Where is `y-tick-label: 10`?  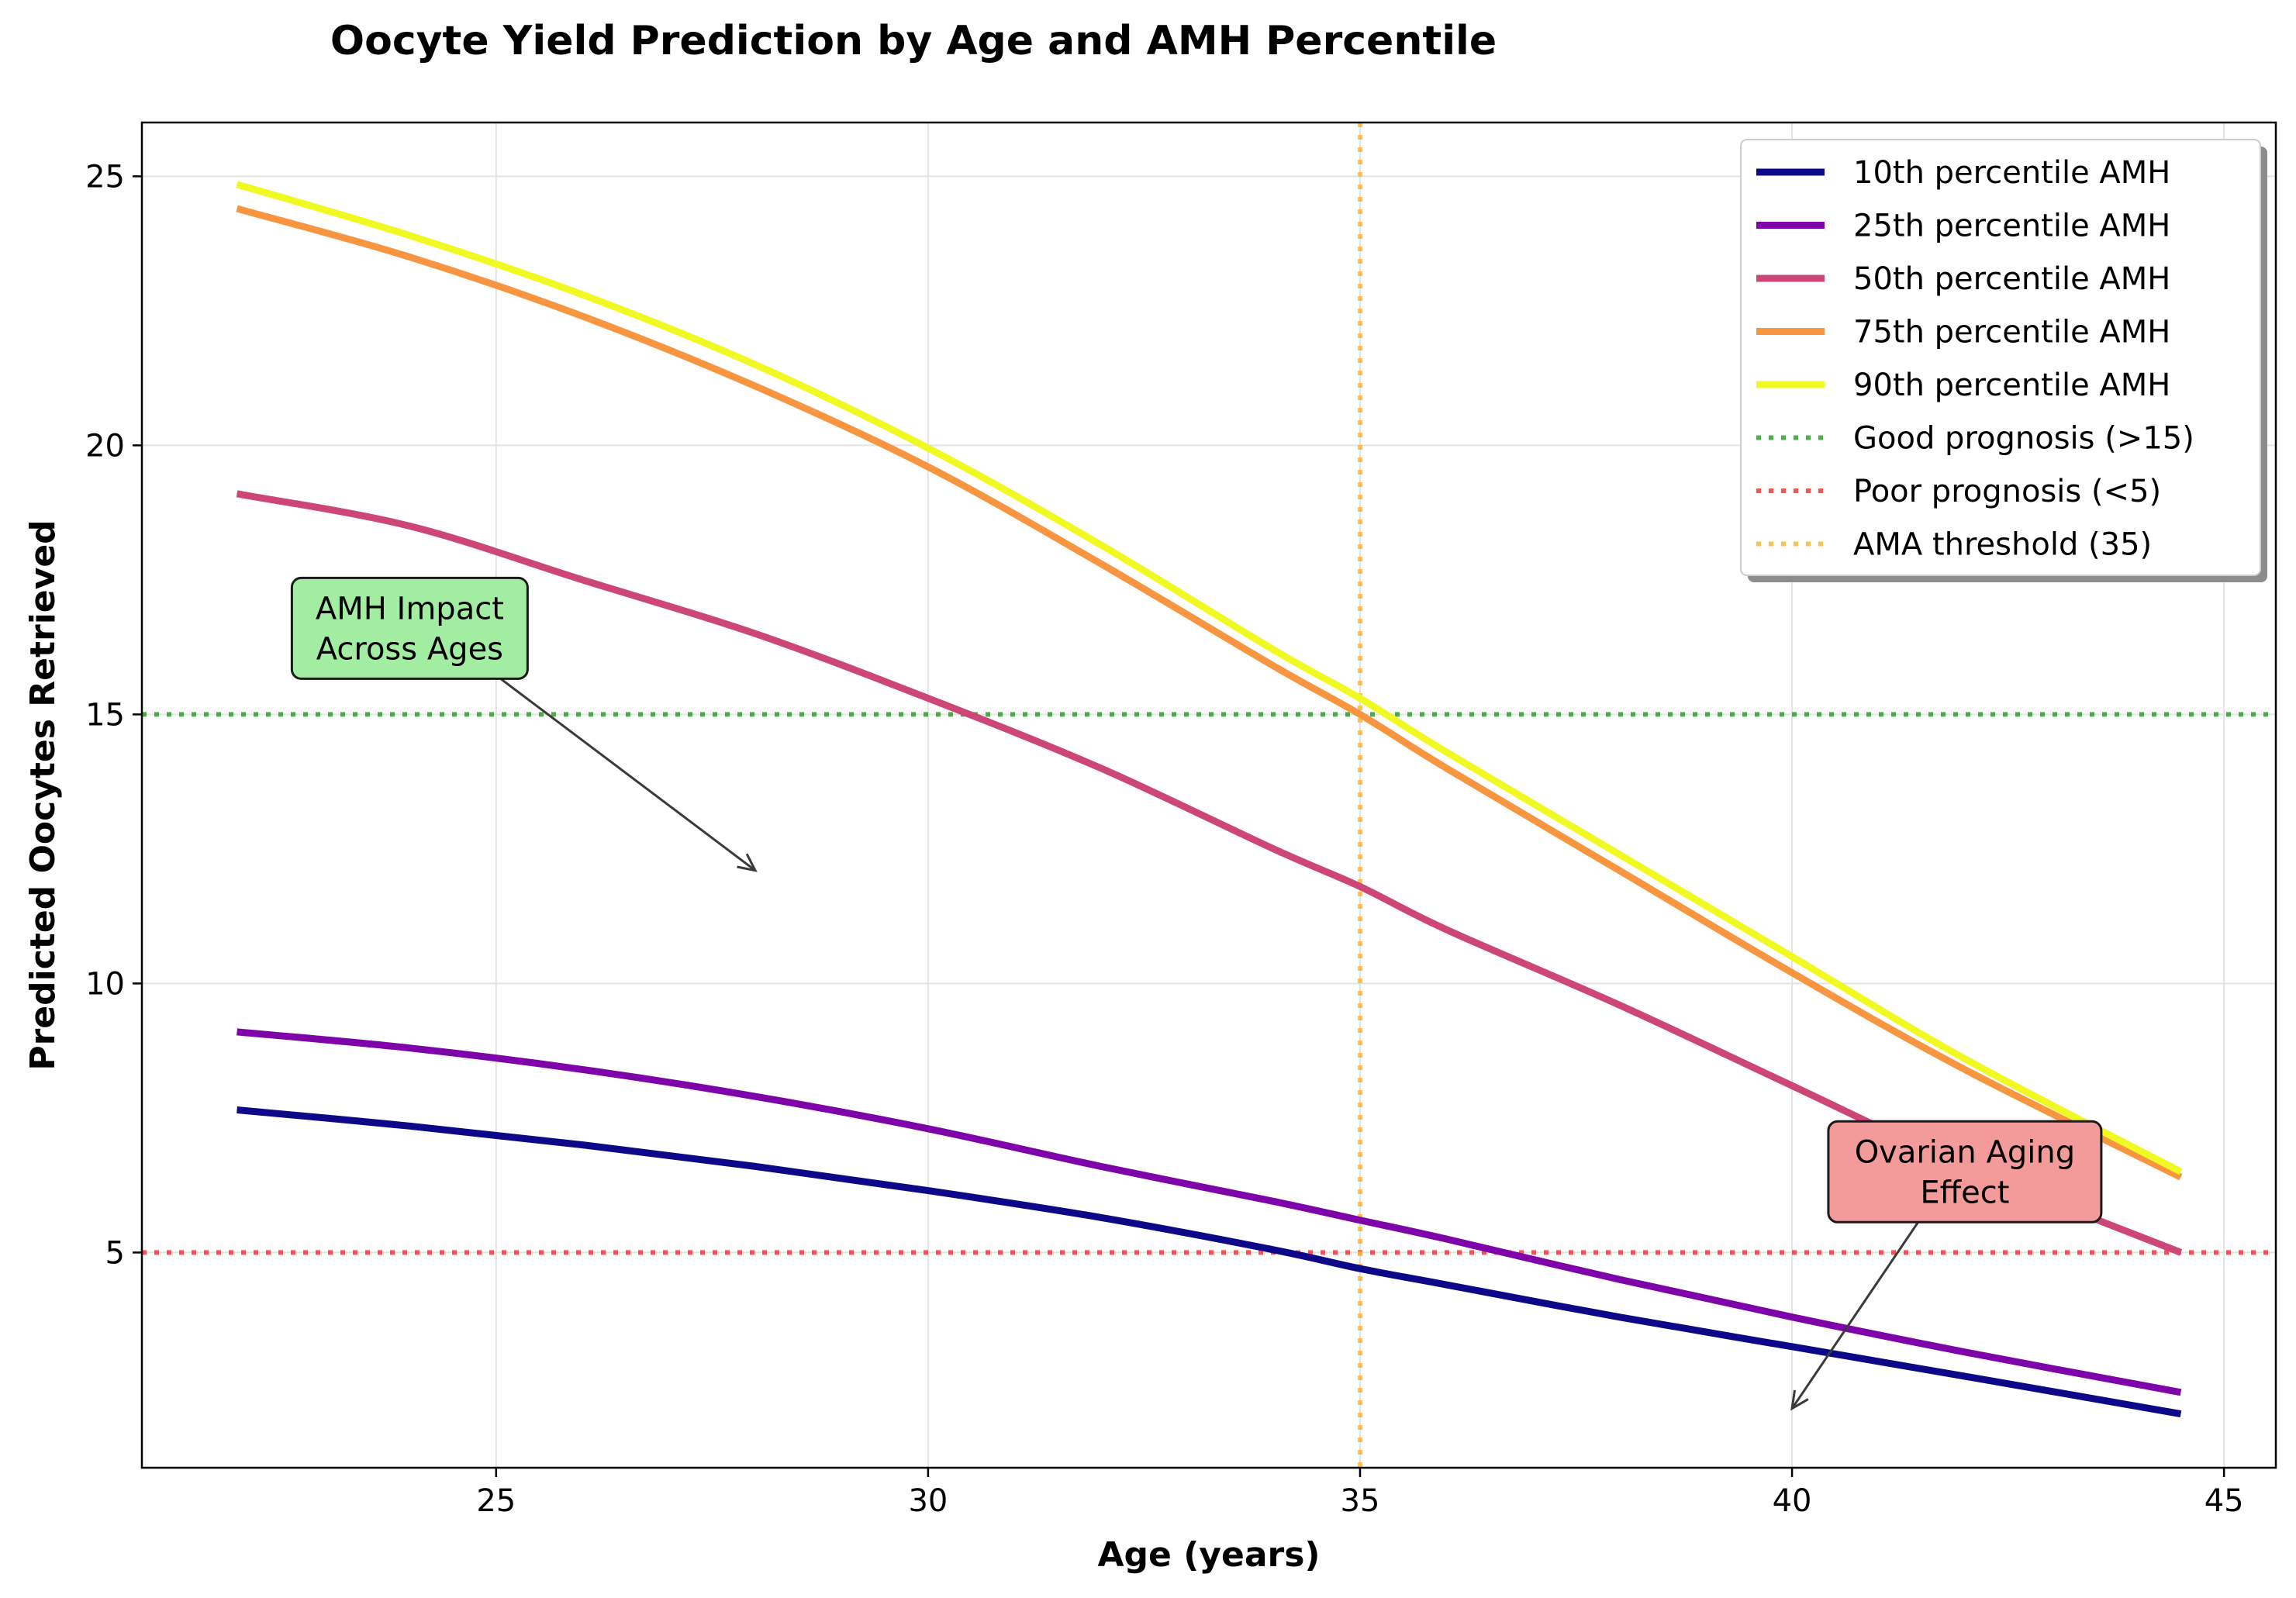 y-tick-label: 10 is located at coordinates (105, 984).